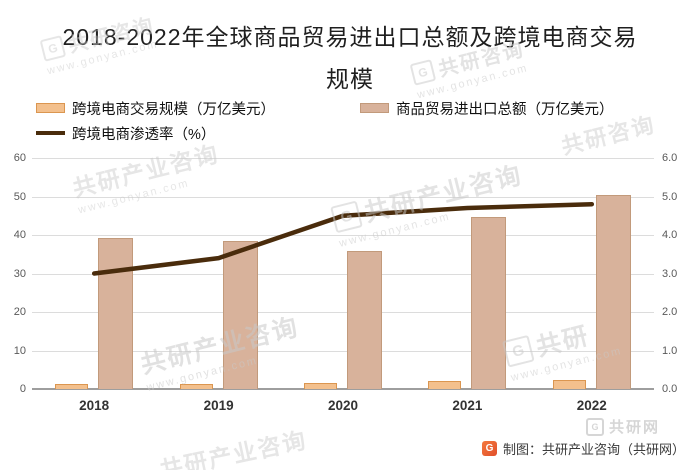 This screenshot has width=700, height=470. I want to click on legend-label-penetration: 跨境电商渗透率（%）, so click(144, 134).